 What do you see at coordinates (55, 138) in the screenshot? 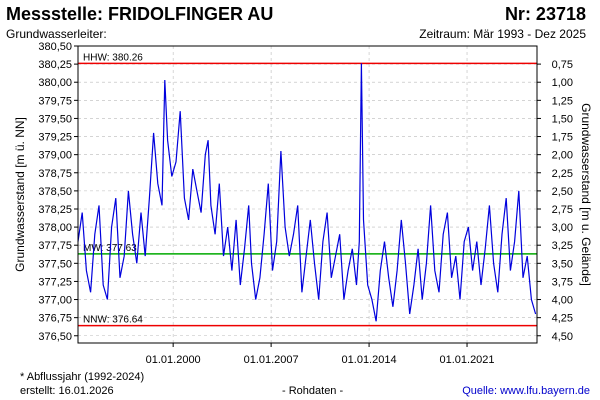
I see `y-tick-label: 379,25` at bounding box center [55, 138].